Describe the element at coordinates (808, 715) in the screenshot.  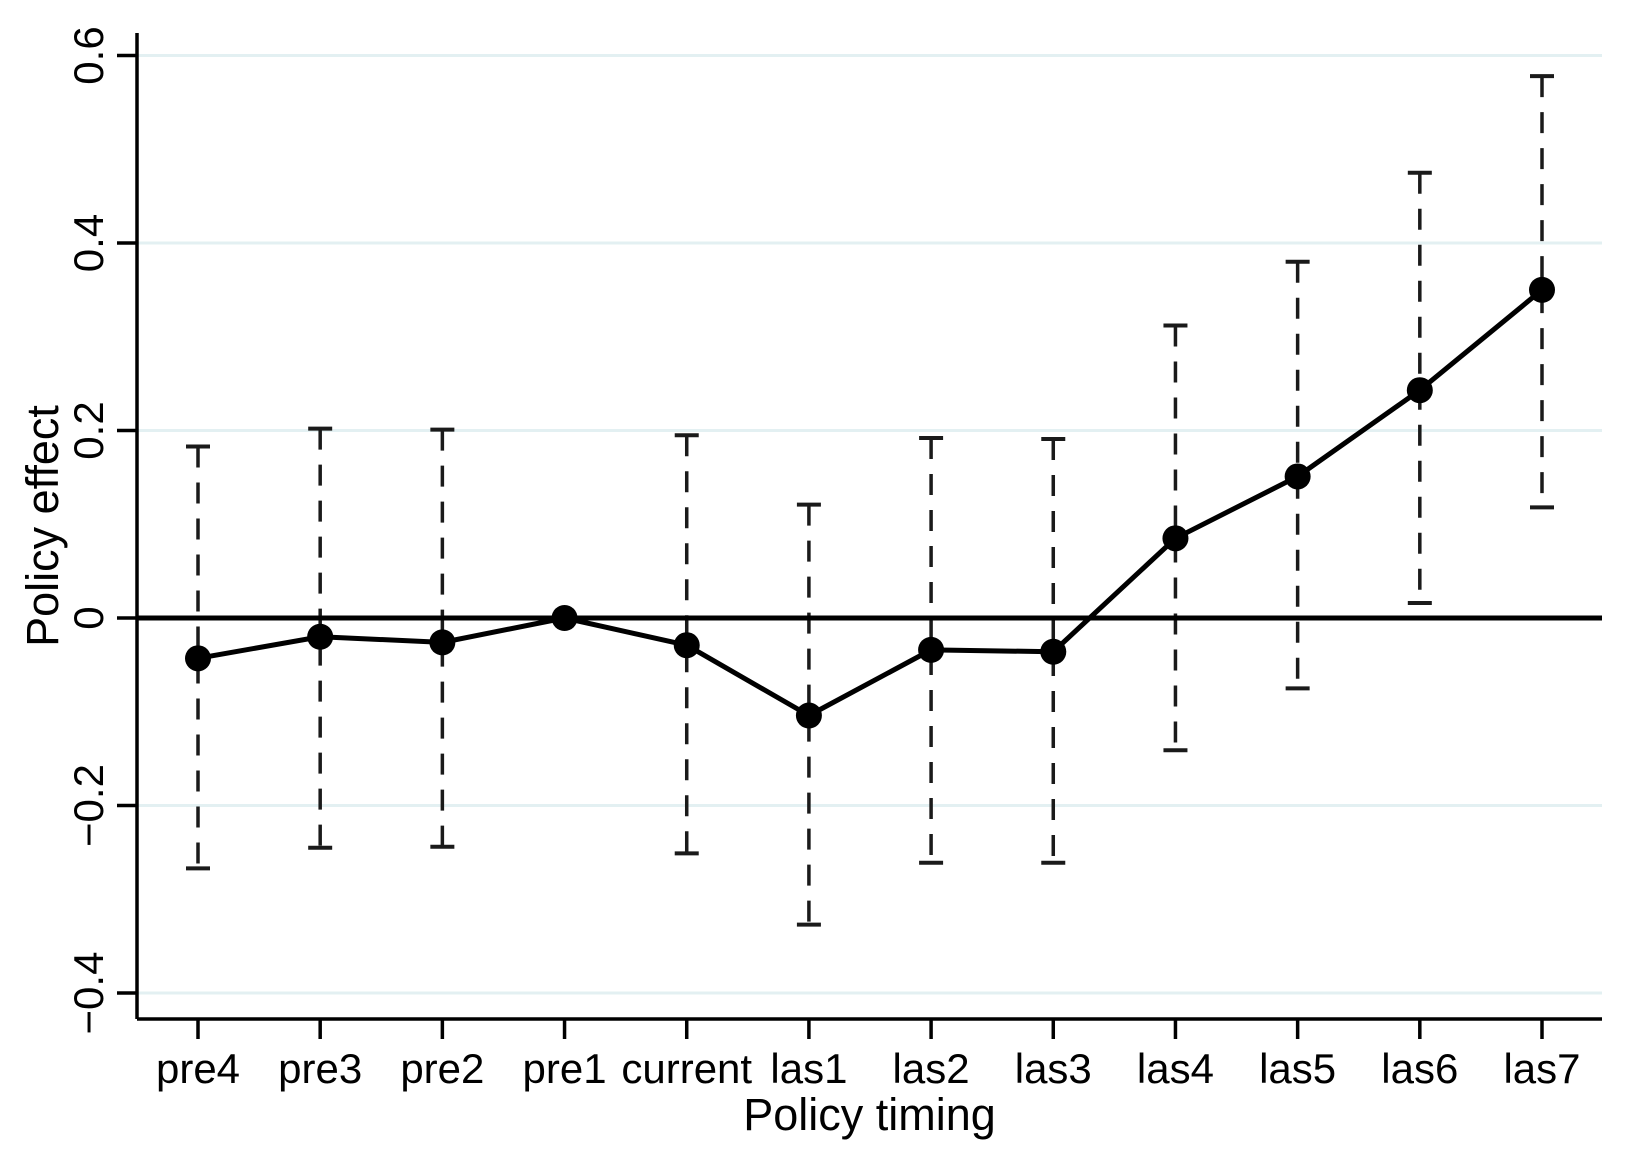
I see `data-point-las1` at that location.